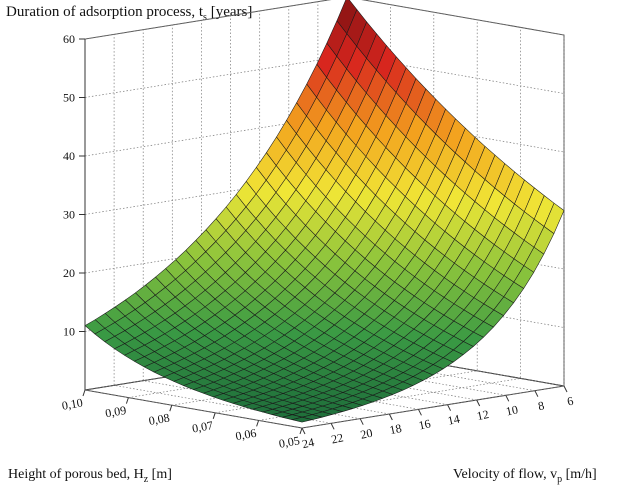  I want to click on y-axis-ticks: 6 8 10 12 14 16 18 20 22 24, so click(438, 418).